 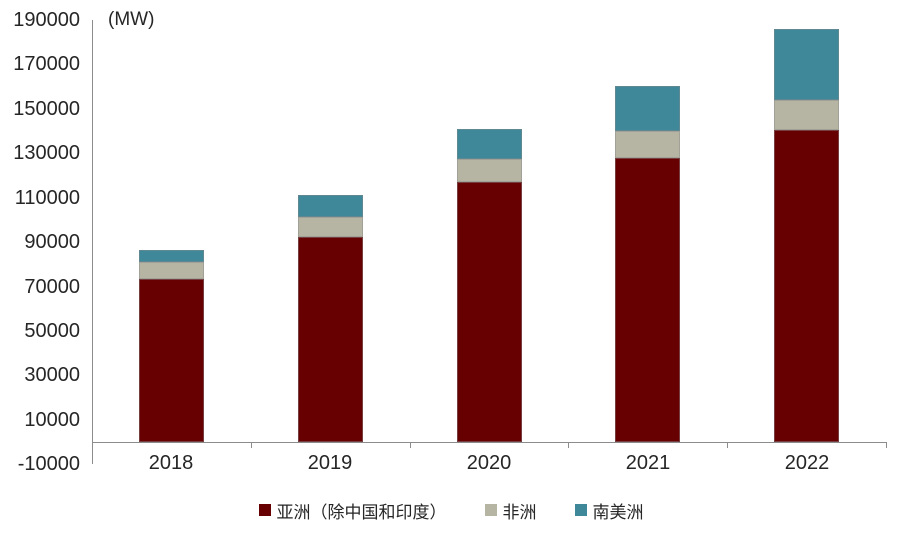 I want to click on y-axis-line, so click(x=92, y=242).